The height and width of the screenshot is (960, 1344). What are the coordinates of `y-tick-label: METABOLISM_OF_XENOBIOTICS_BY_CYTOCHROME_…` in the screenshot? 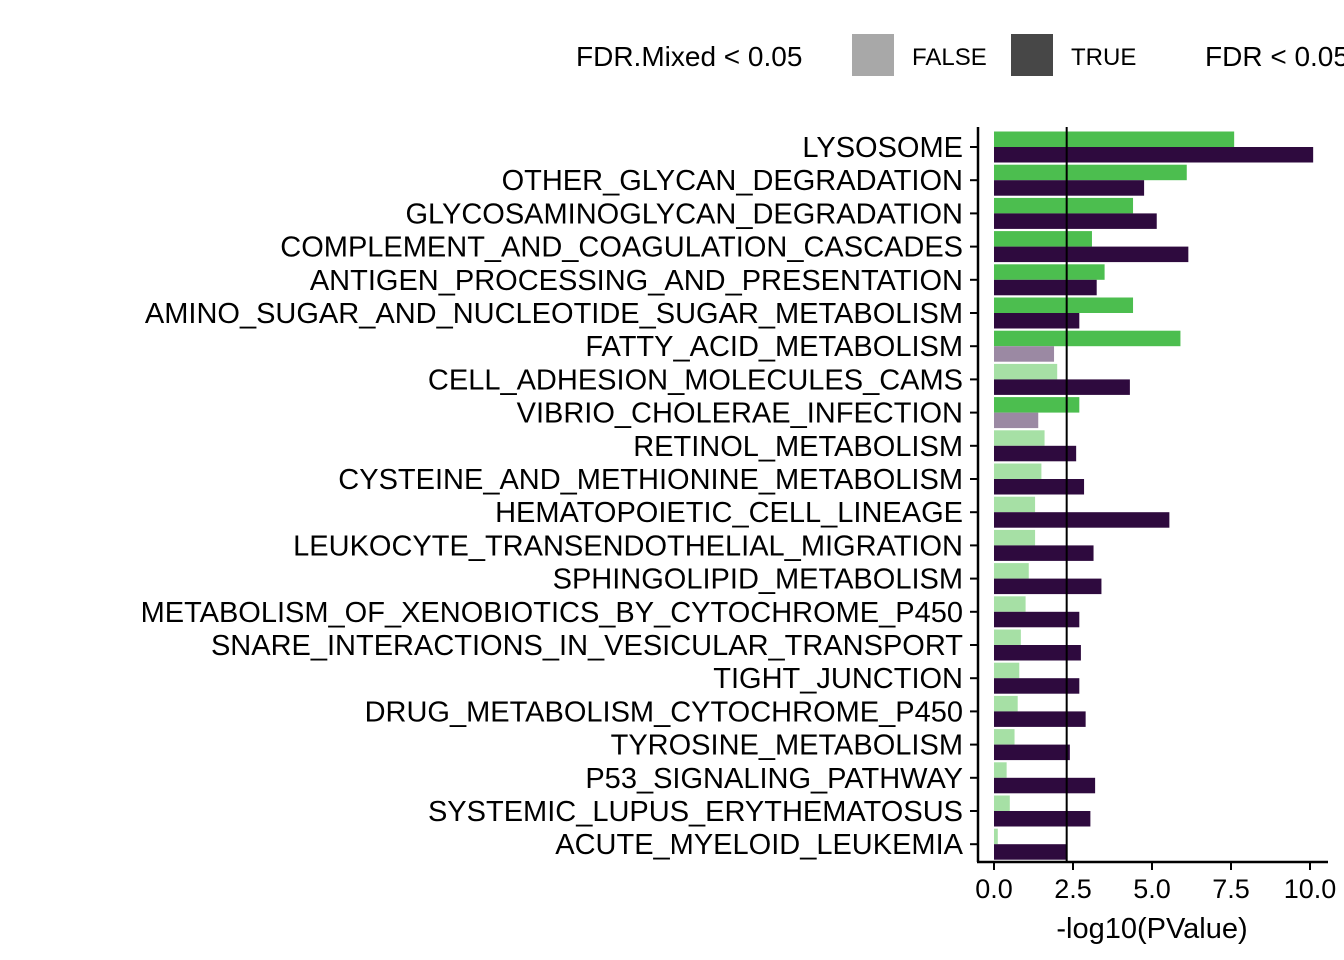 It's located at (552, 613).